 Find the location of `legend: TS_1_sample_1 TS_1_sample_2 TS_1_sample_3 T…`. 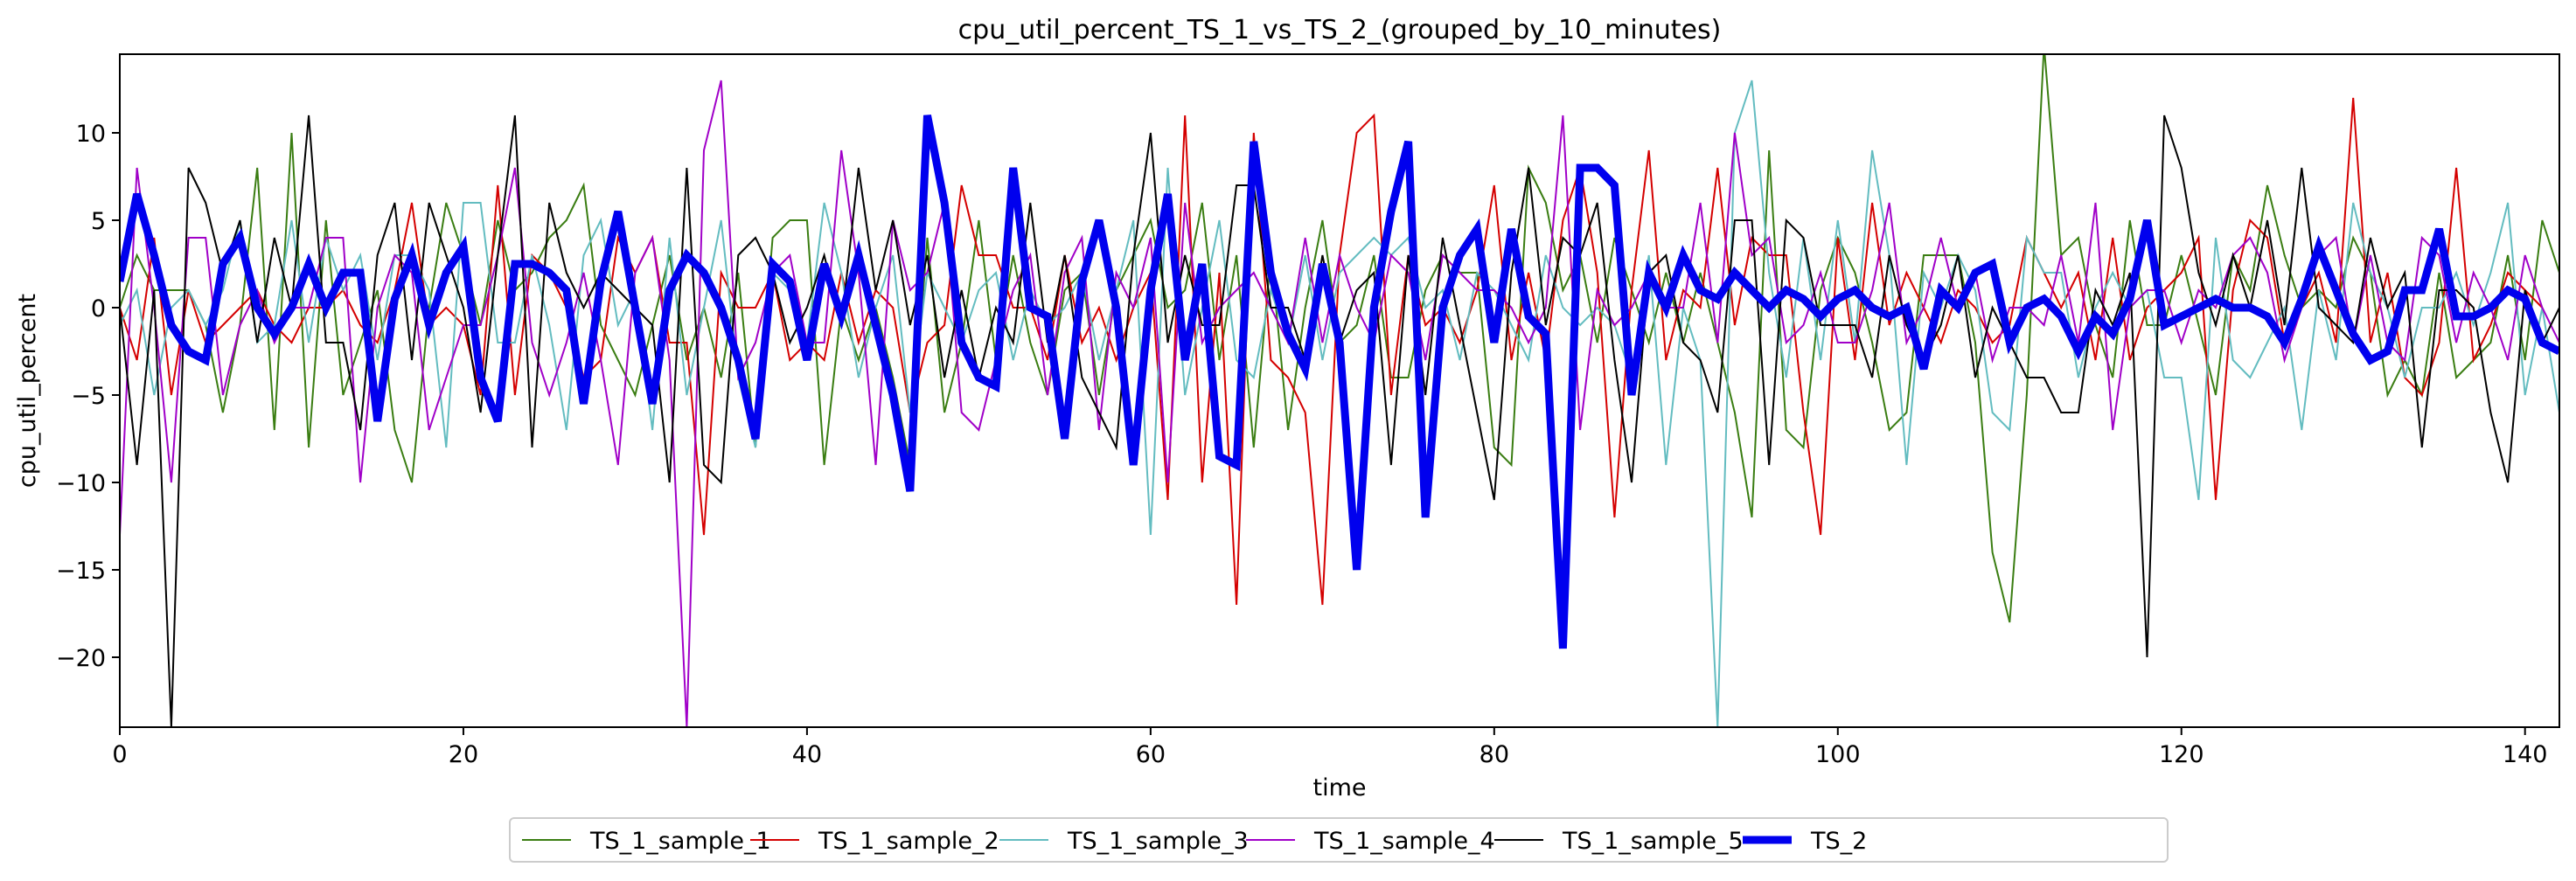

legend: TS_1_sample_1 TS_1_sample_2 TS_1_sample_3 T… is located at coordinates (1339, 840).